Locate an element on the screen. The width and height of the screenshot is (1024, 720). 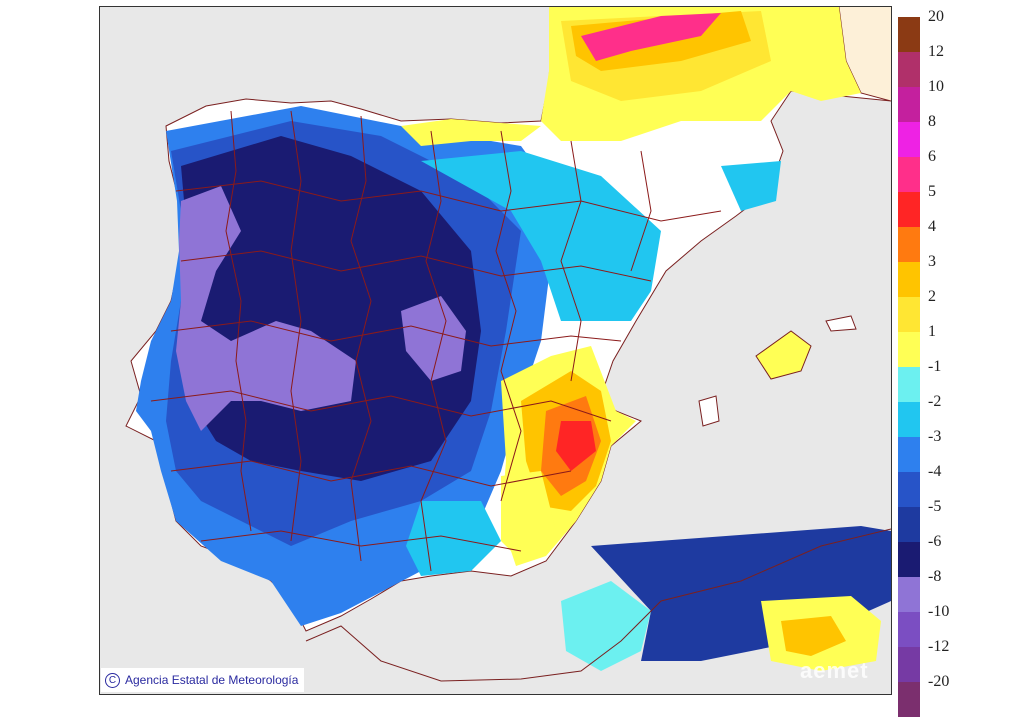
legend-negative-label-5: -6 is located at coordinates (935, 541).